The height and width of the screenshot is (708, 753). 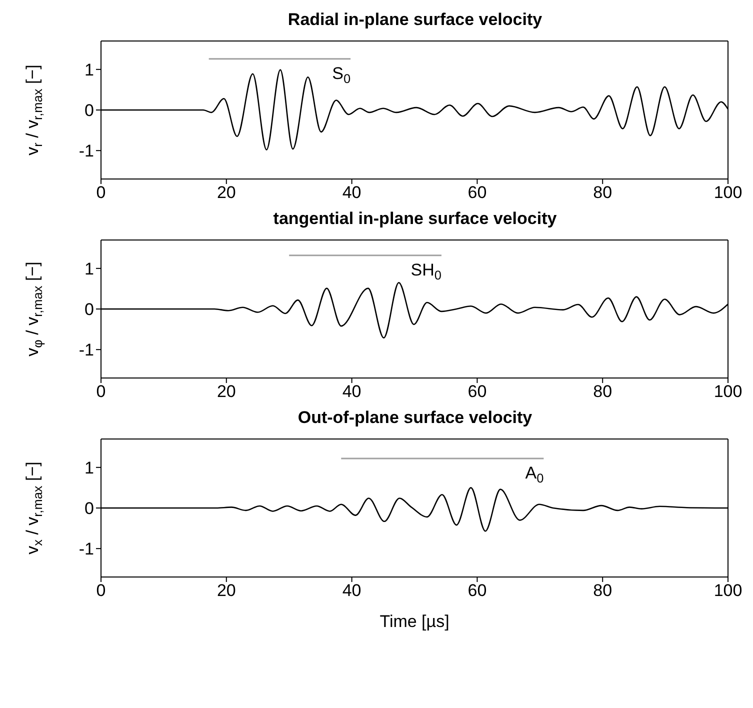 I want to click on annotation: SH$_{0}$, so click(x=426, y=271).